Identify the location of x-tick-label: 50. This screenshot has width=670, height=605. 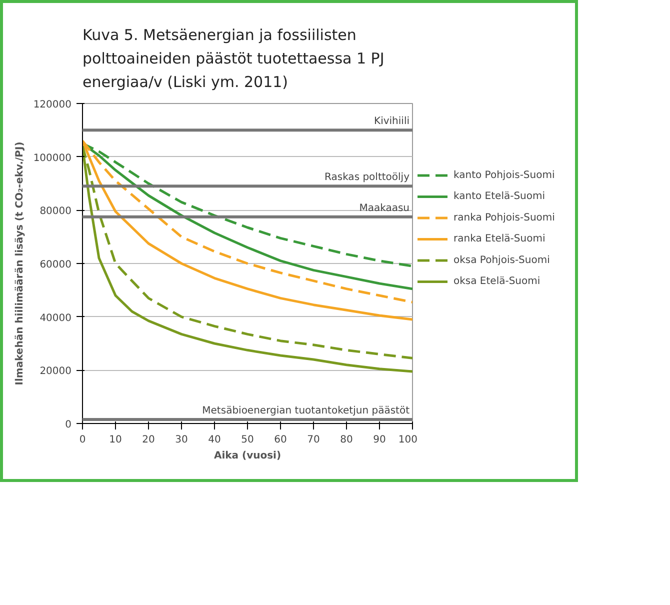
(247, 440).